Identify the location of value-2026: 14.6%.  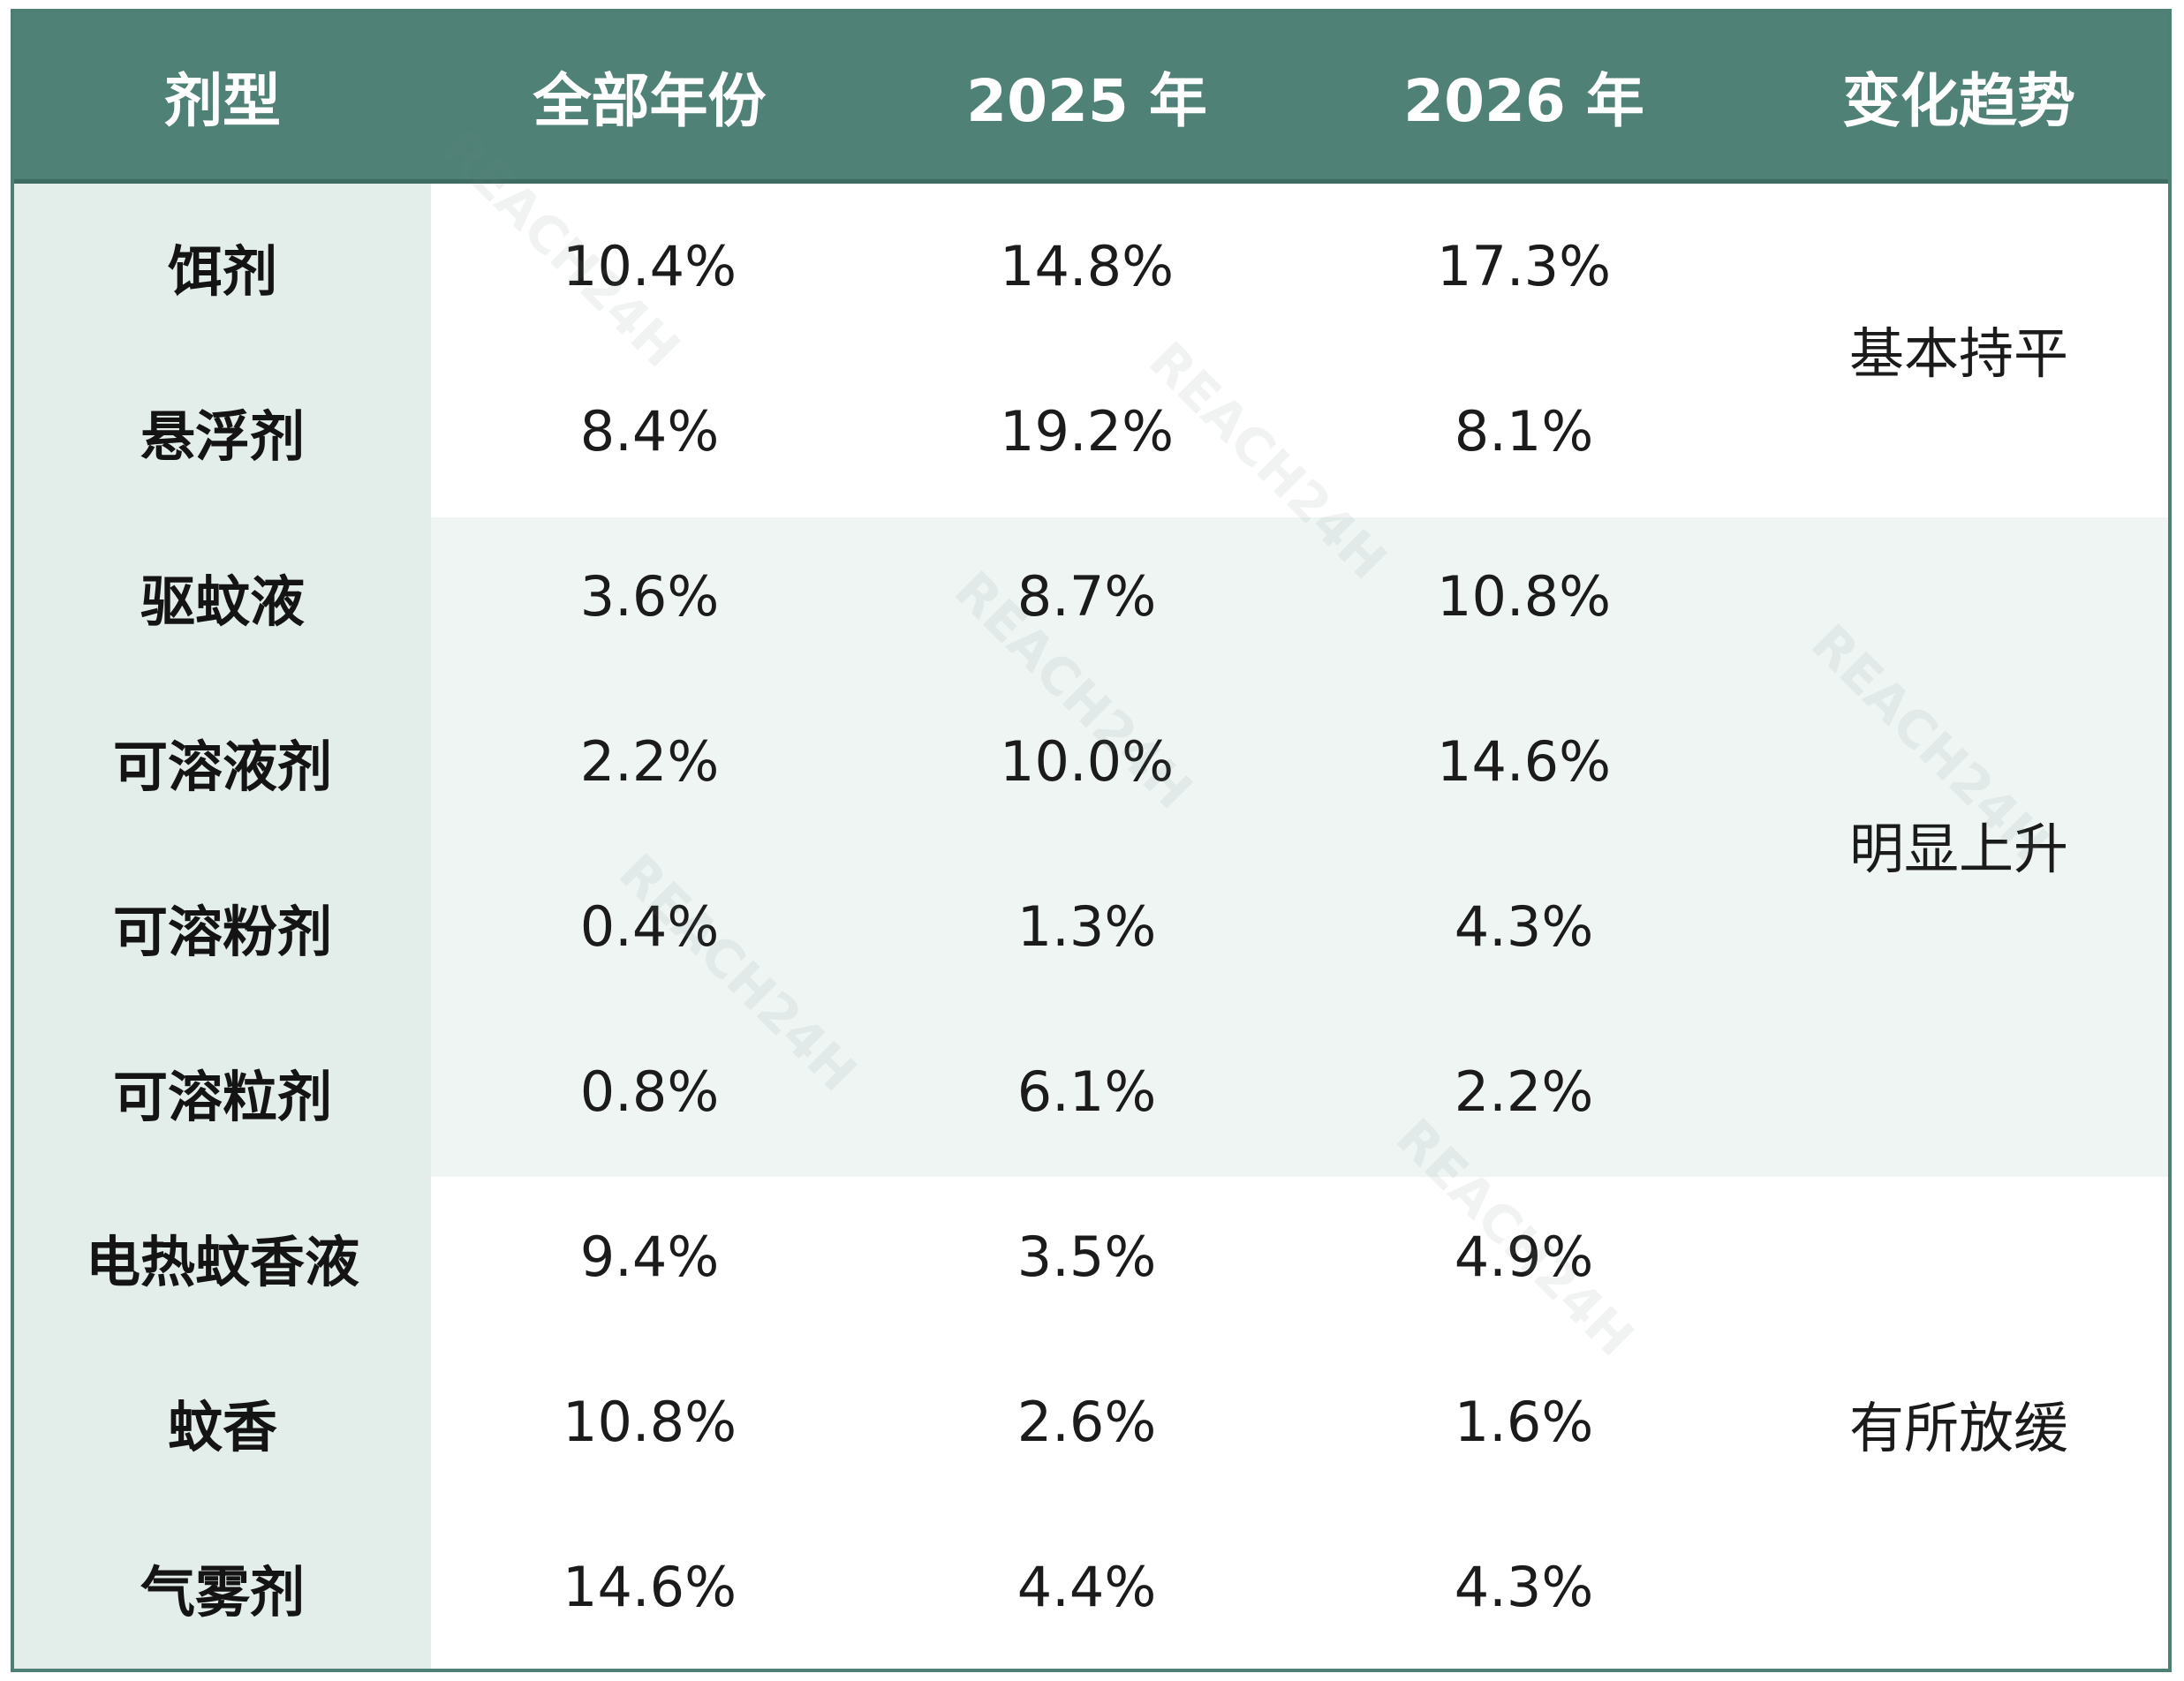
(1524, 761).